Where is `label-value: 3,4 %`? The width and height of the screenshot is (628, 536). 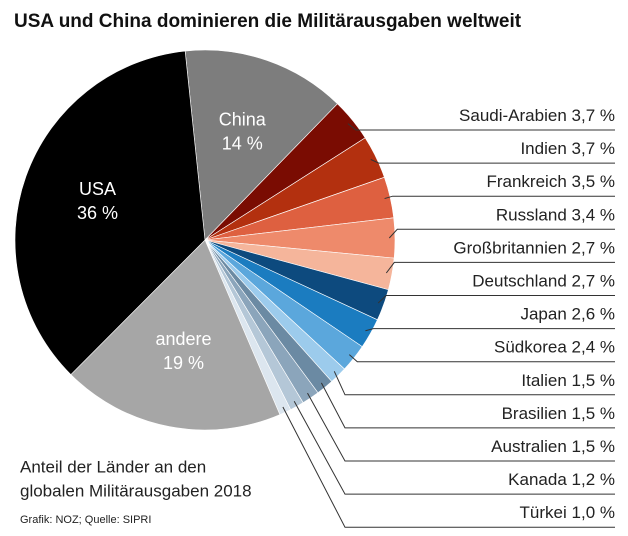
label-value: 3,4 % is located at coordinates (593, 215).